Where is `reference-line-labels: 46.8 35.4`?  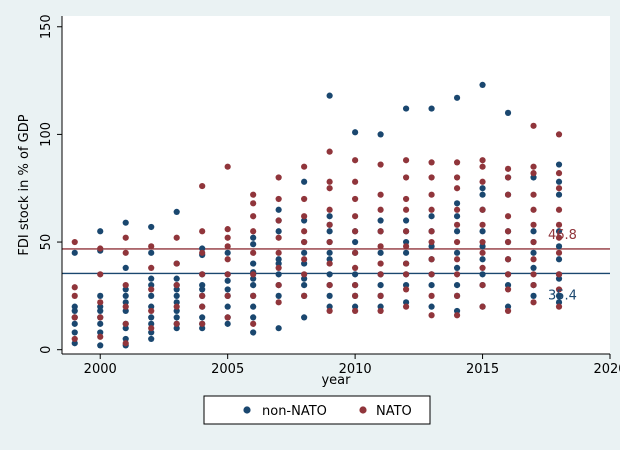 reference-line-labels: 46.8 35.4 is located at coordinates (562, 266).